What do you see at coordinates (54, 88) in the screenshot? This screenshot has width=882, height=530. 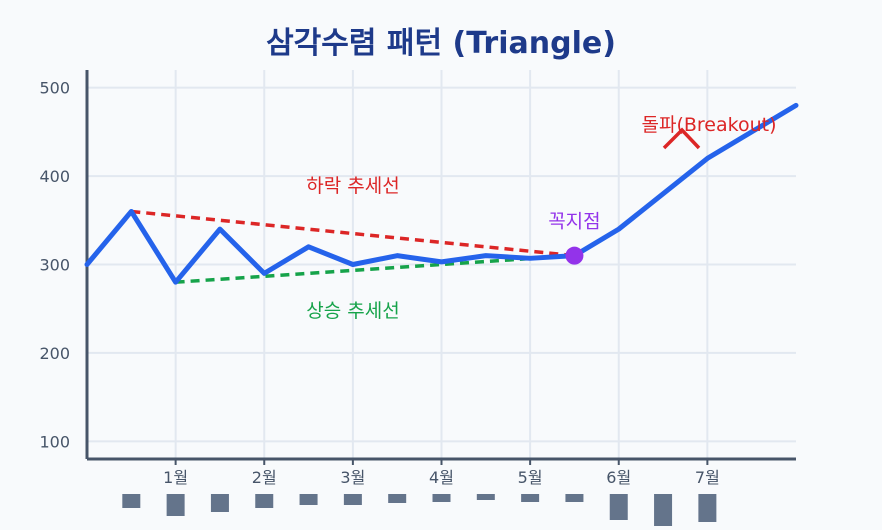 I see `y-tick-label: 500` at bounding box center [54, 88].